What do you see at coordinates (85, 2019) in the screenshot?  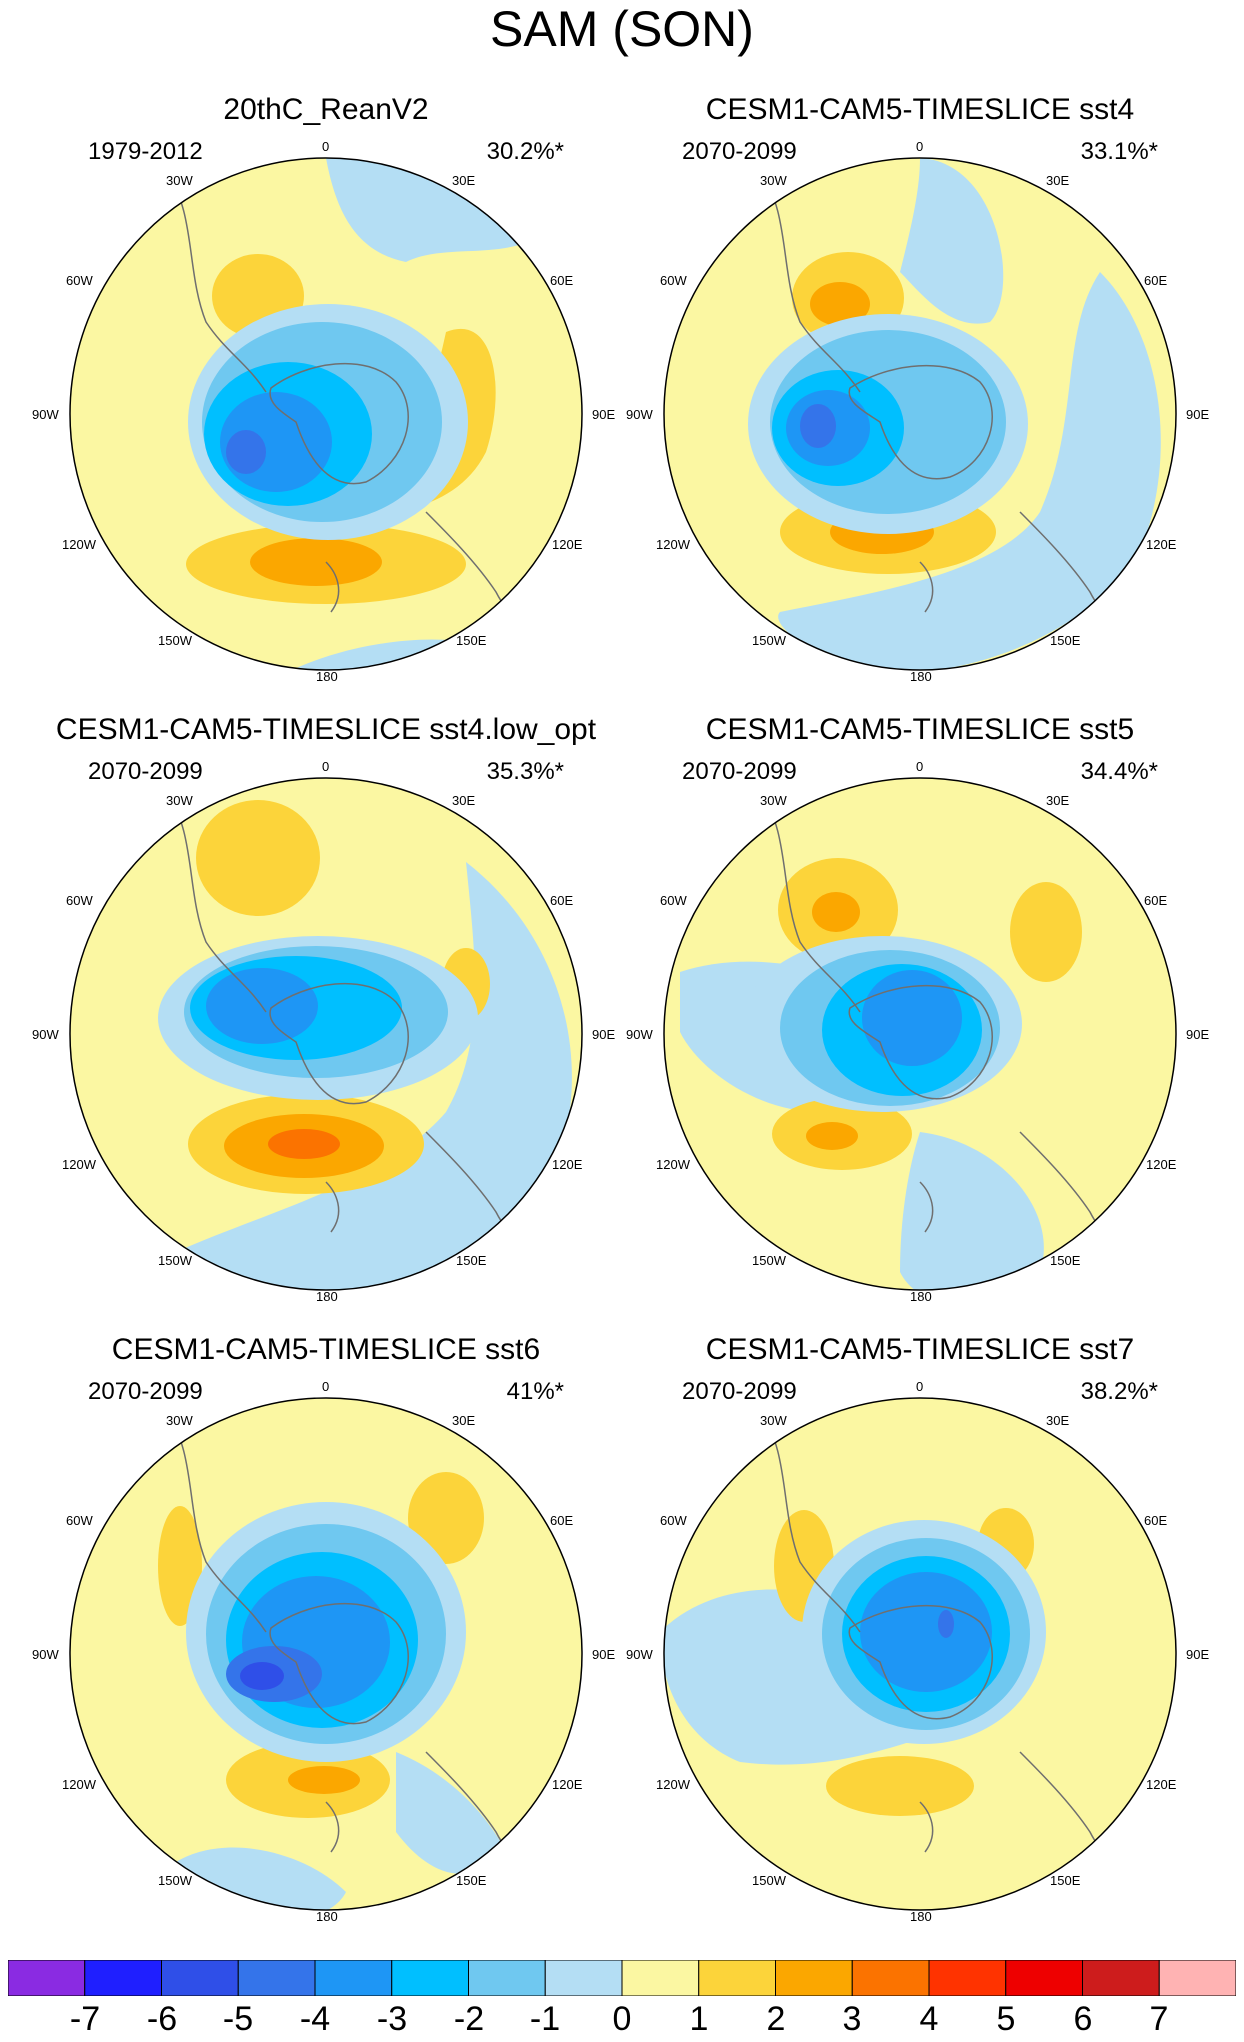 I see `colorbar-tick-label: -7` at bounding box center [85, 2019].